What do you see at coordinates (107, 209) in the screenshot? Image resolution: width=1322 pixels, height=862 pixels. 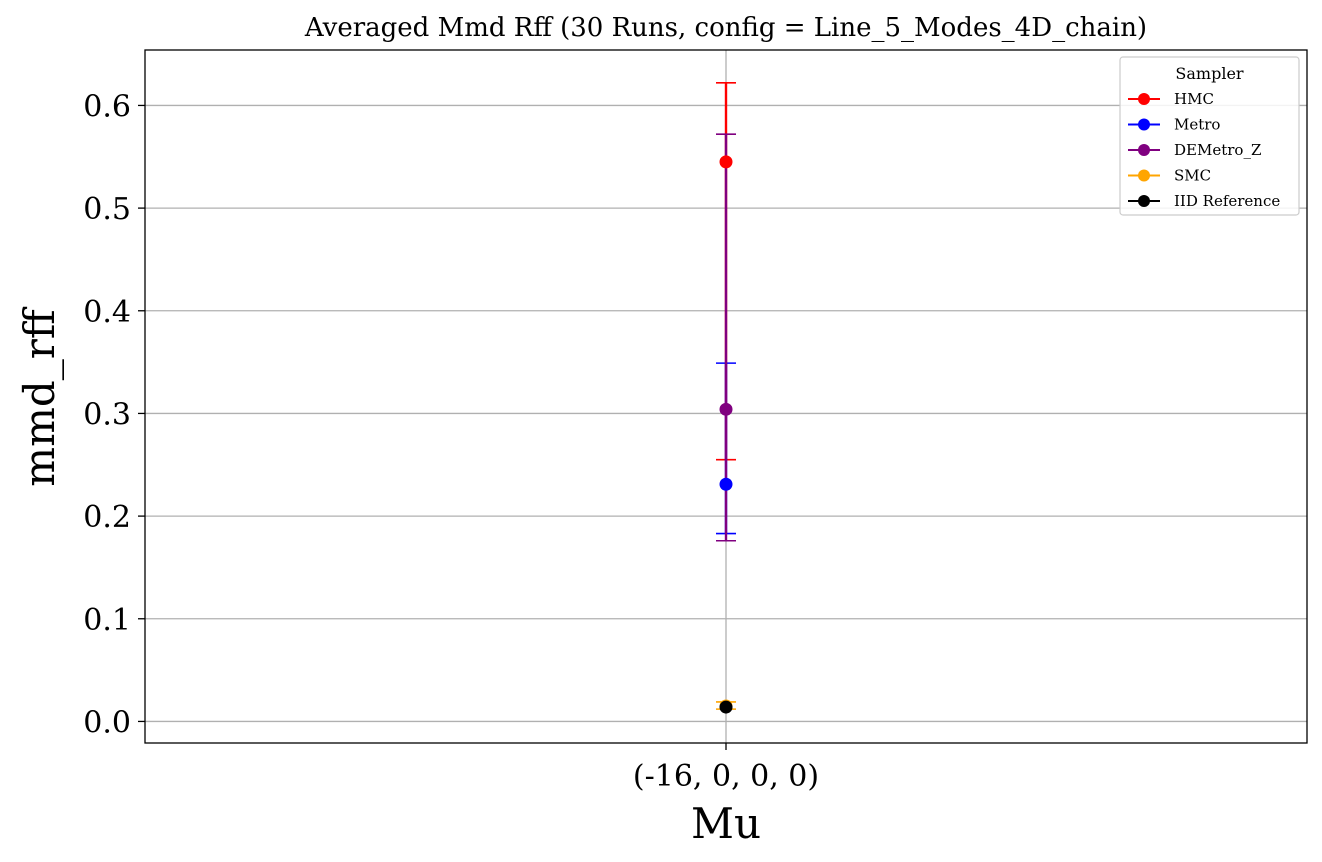 I see `y-tick-label: 0.5` at bounding box center [107, 209].